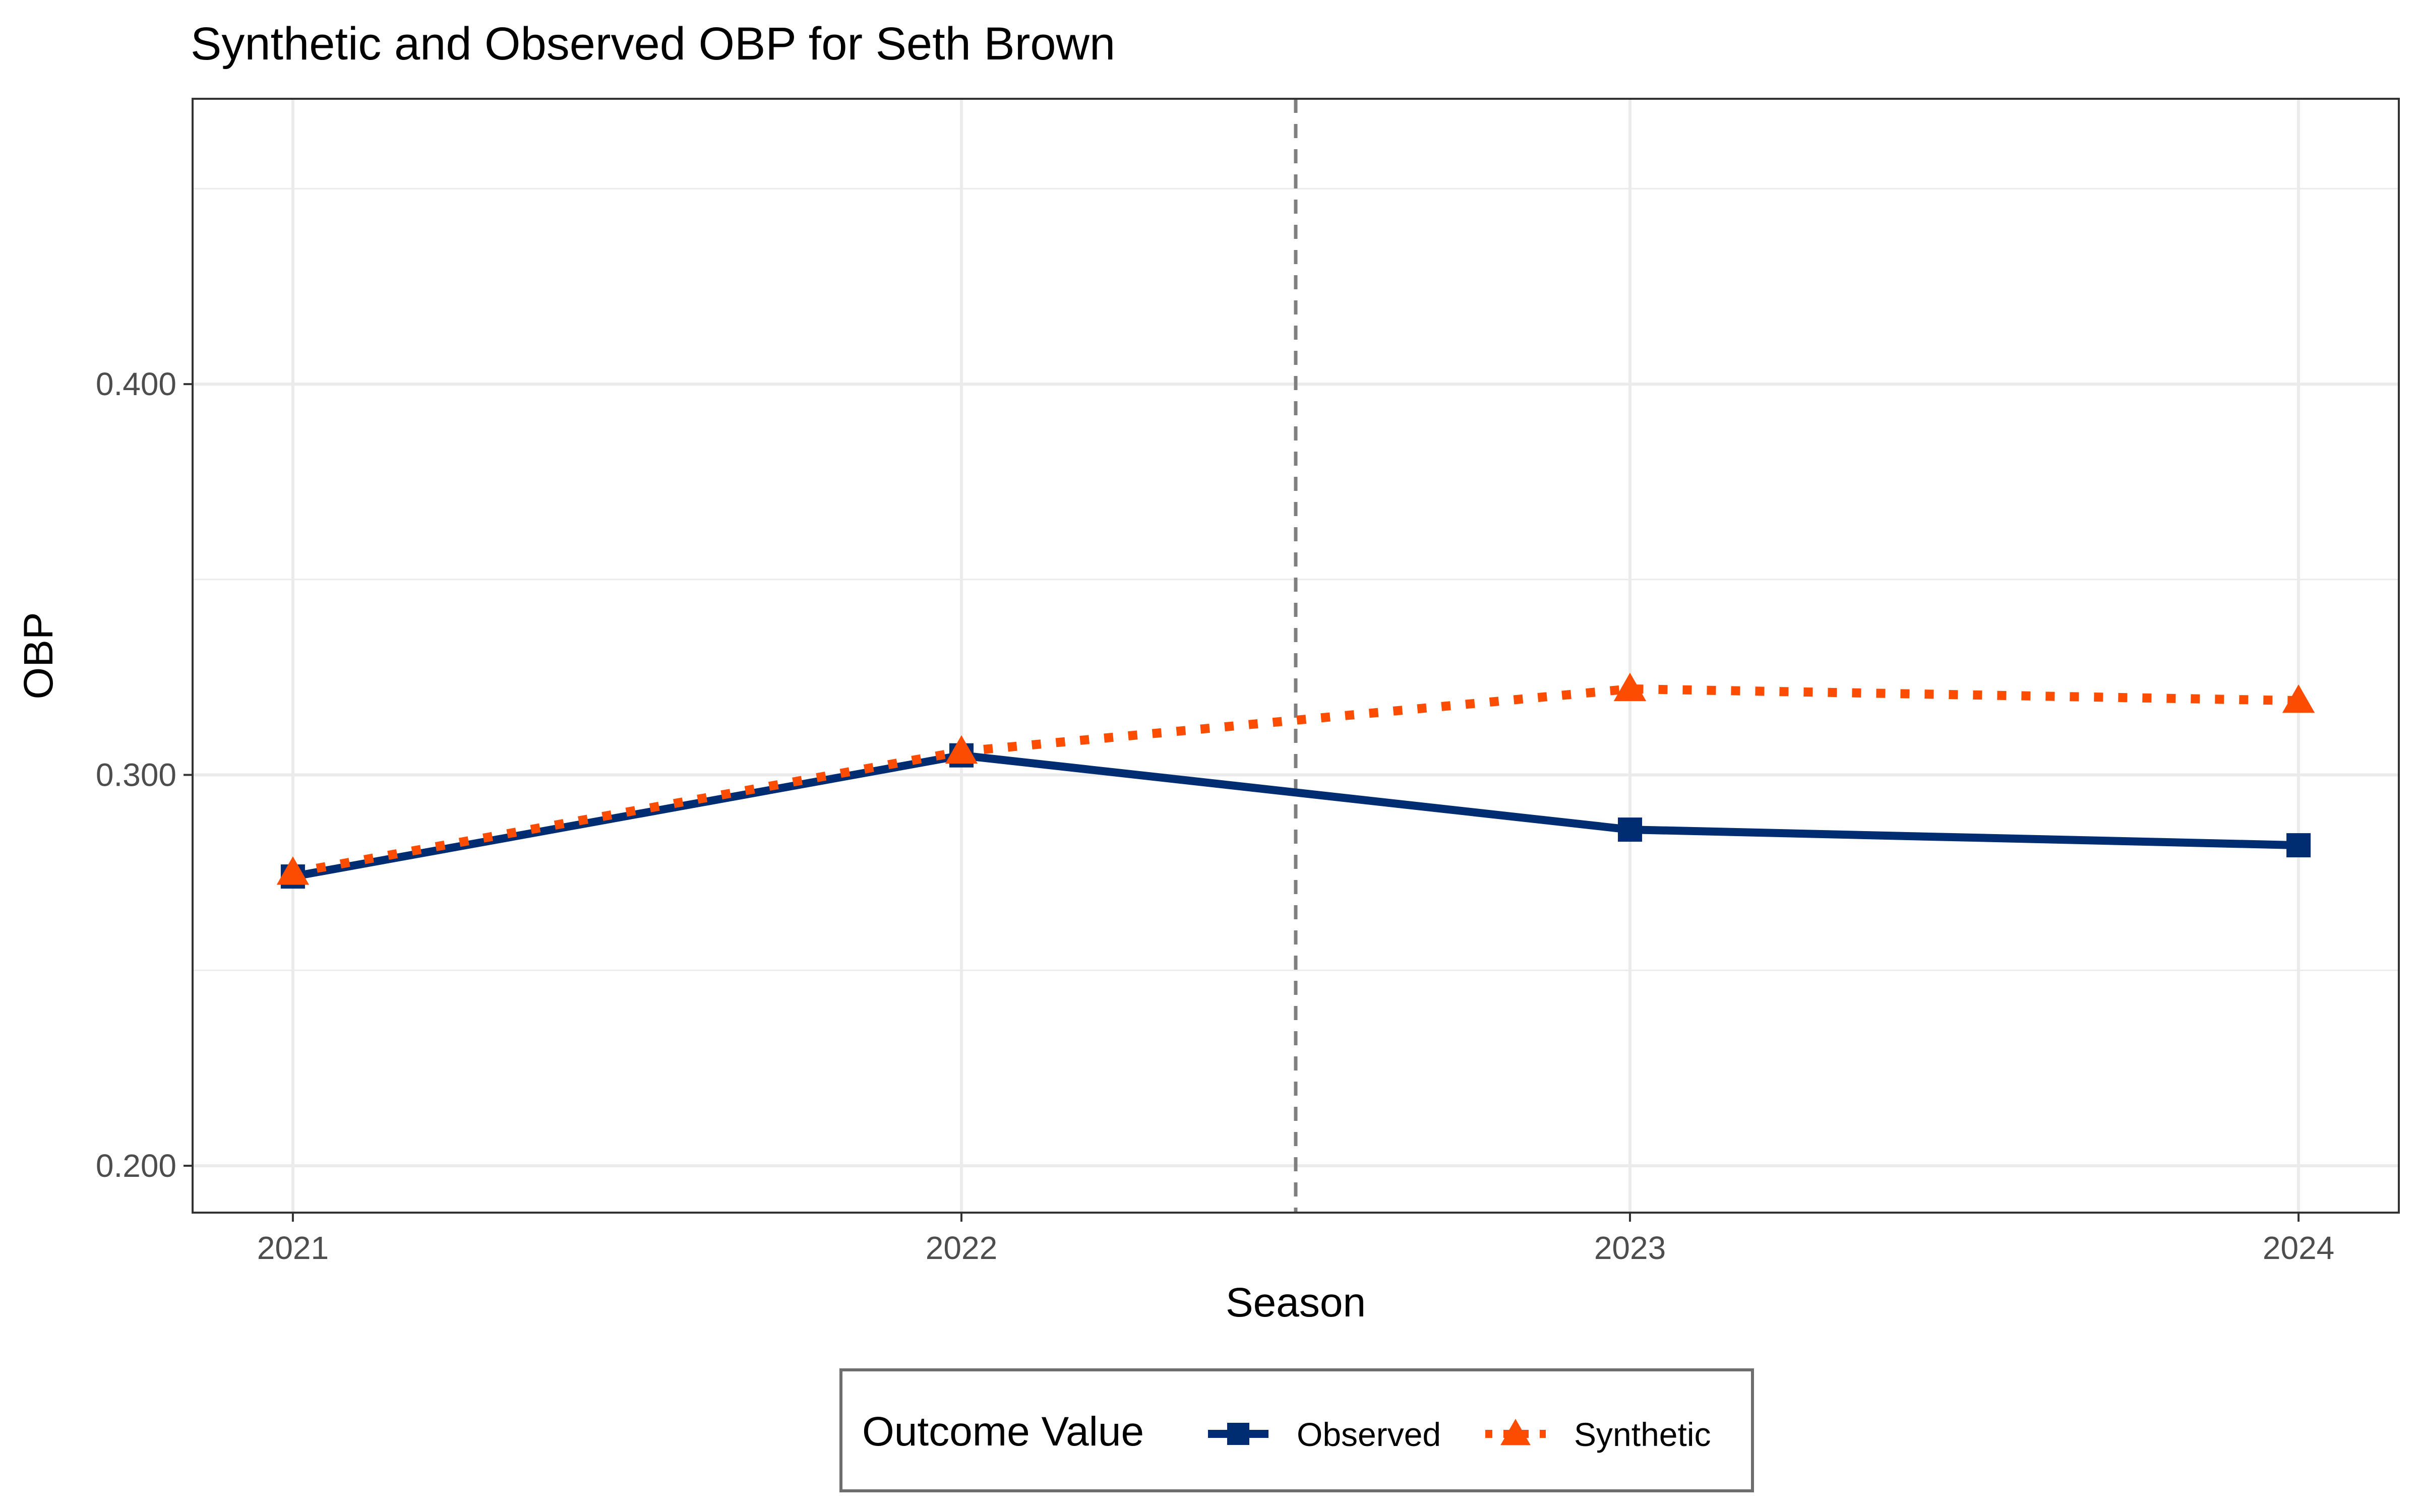 The height and width of the screenshot is (1512, 2420). I want to click on legend-box, so click(1296, 1430).